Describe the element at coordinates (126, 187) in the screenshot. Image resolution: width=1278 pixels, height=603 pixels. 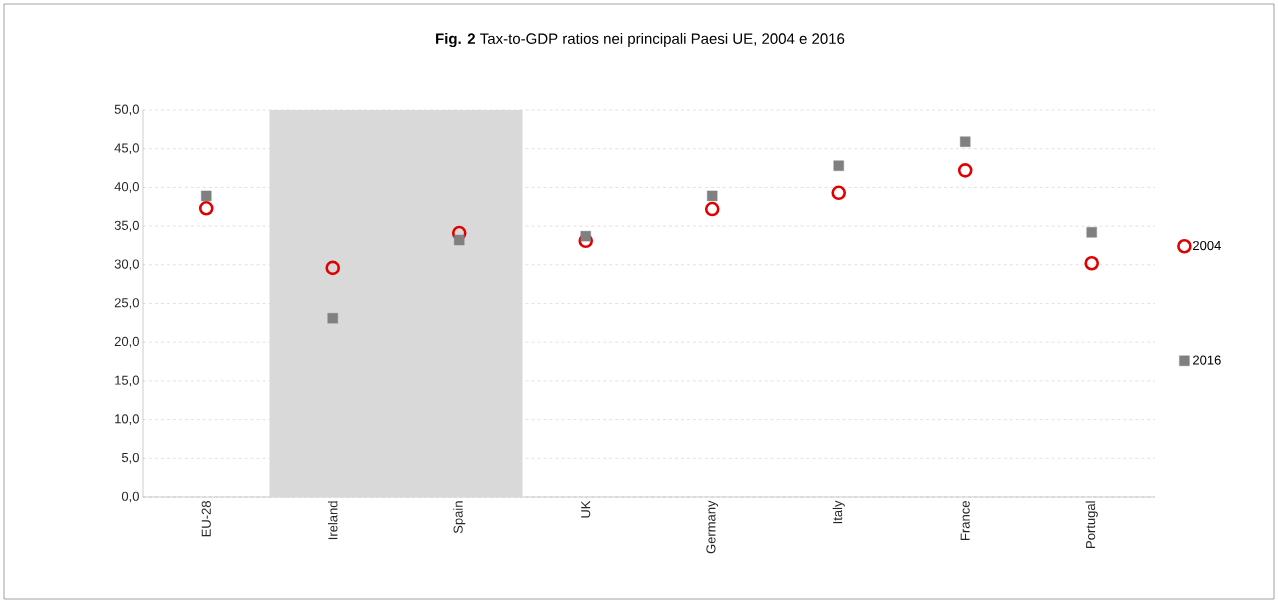
I see `y-tick-label: 40,0` at that location.